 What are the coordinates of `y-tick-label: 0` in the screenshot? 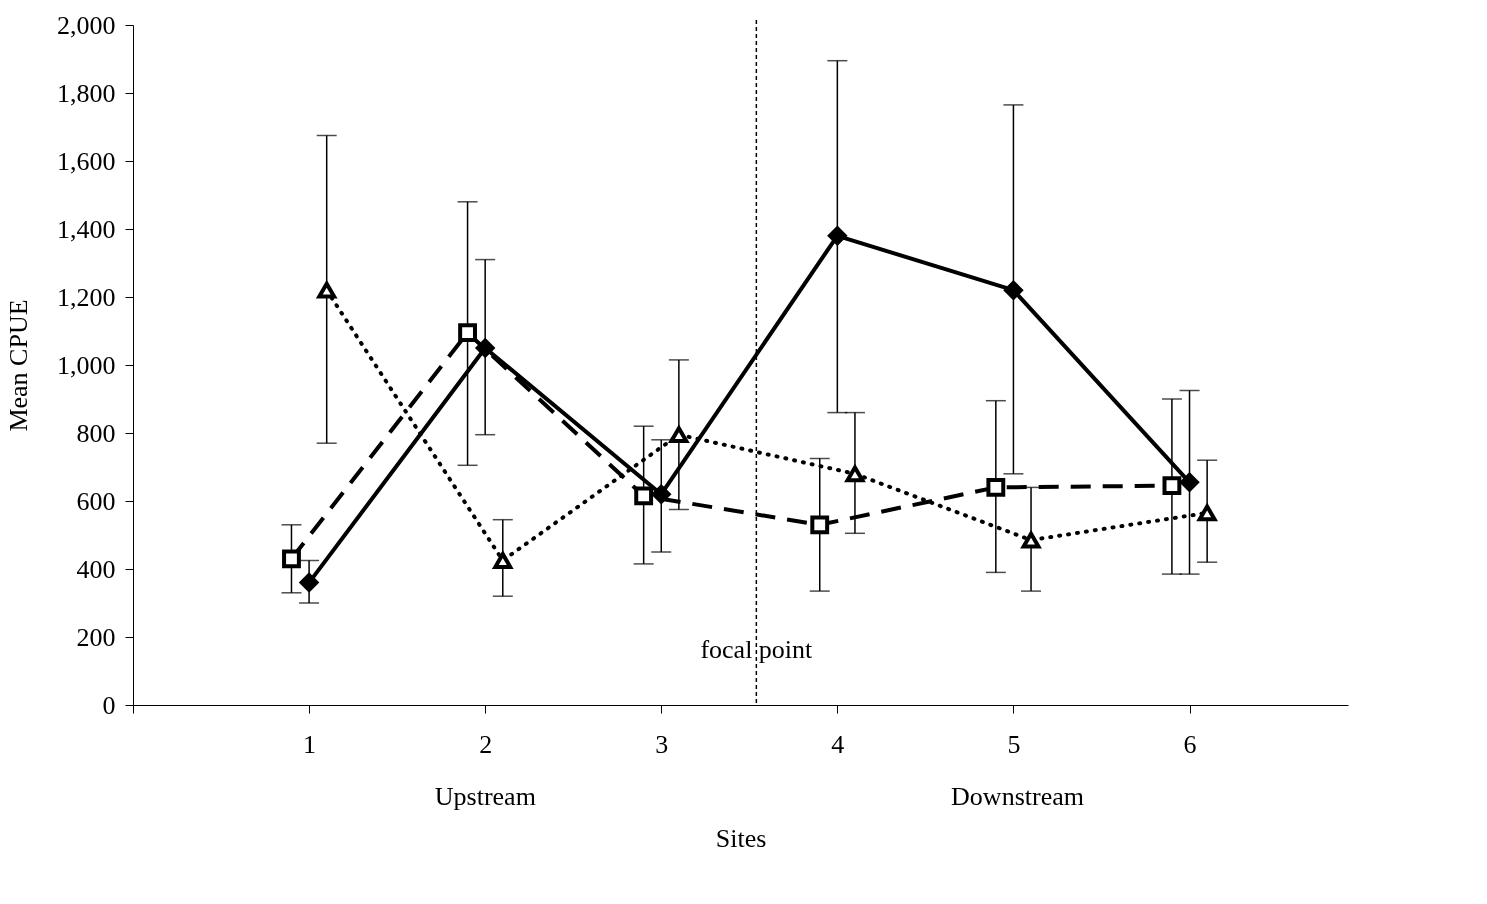 It's located at (109, 705).